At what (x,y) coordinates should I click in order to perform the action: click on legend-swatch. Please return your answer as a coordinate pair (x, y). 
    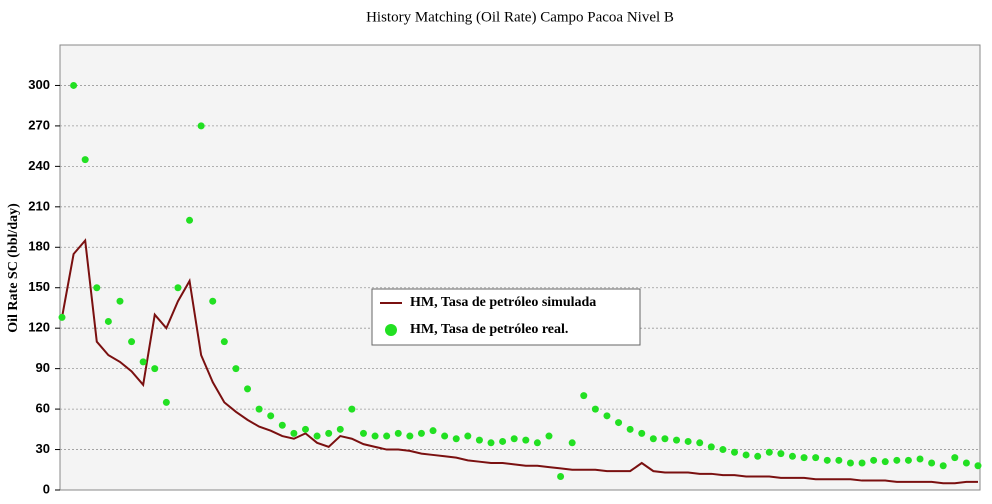
    Looking at the image, I should click on (391, 330).